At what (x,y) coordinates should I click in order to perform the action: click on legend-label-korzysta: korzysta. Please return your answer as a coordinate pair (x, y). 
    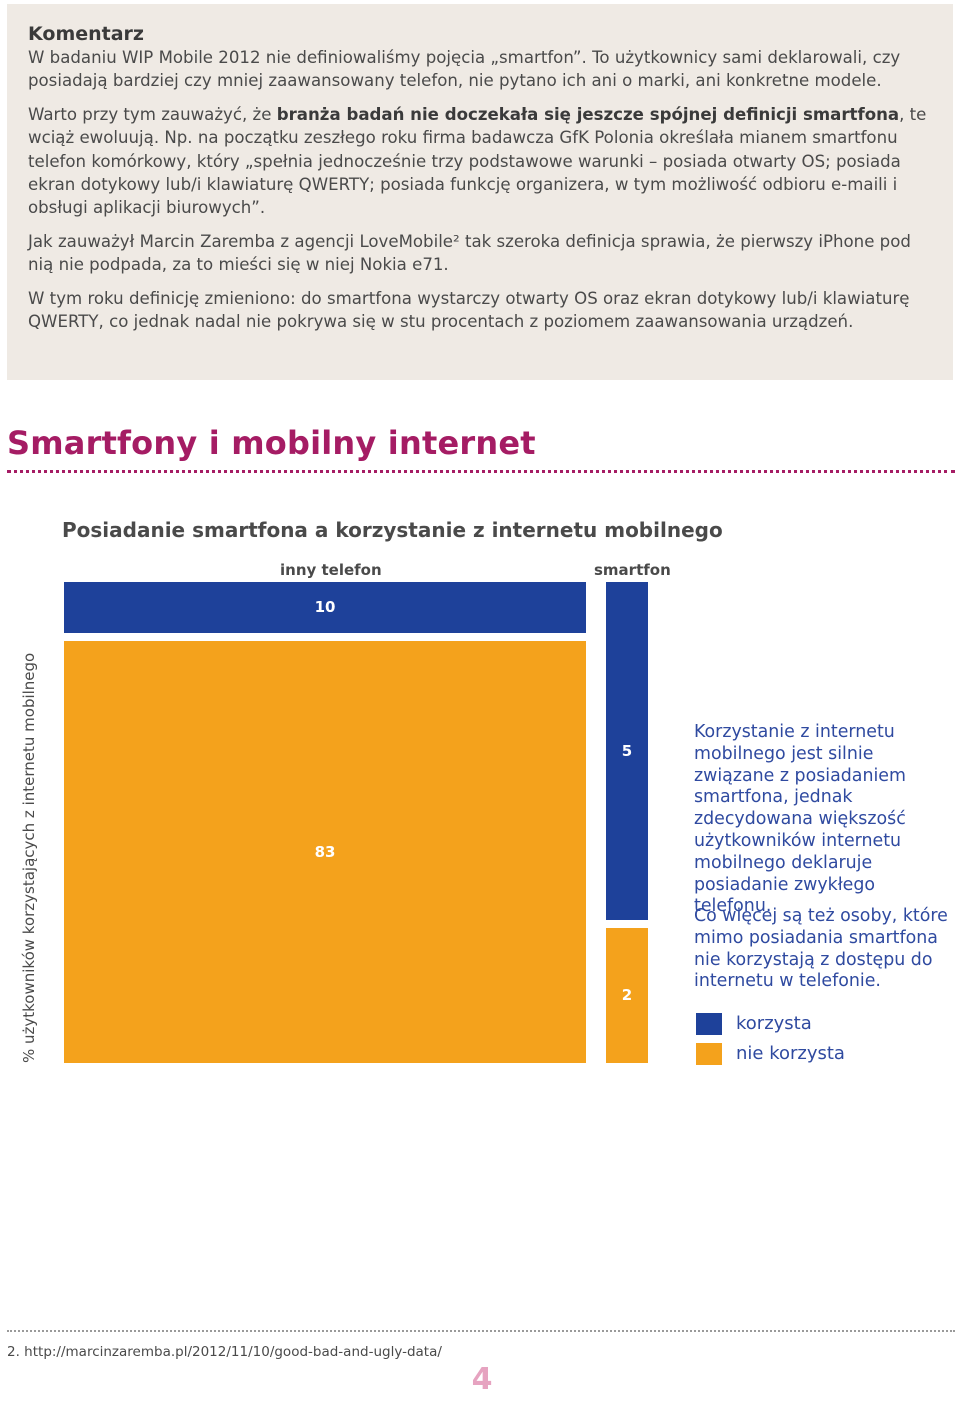
    Looking at the image, I should click on (774, 1023).